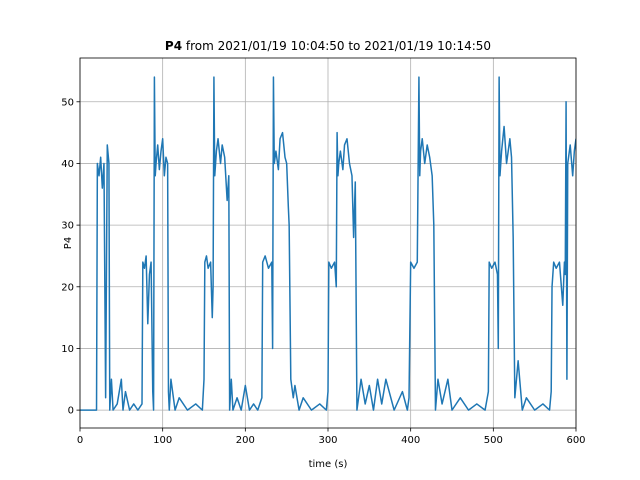 This screenshot has height=480, width=640. What do you see at coordinates (162, 440) in the screenshot?
I see `x-tick-label: 100` at bounding box center [162, 440].